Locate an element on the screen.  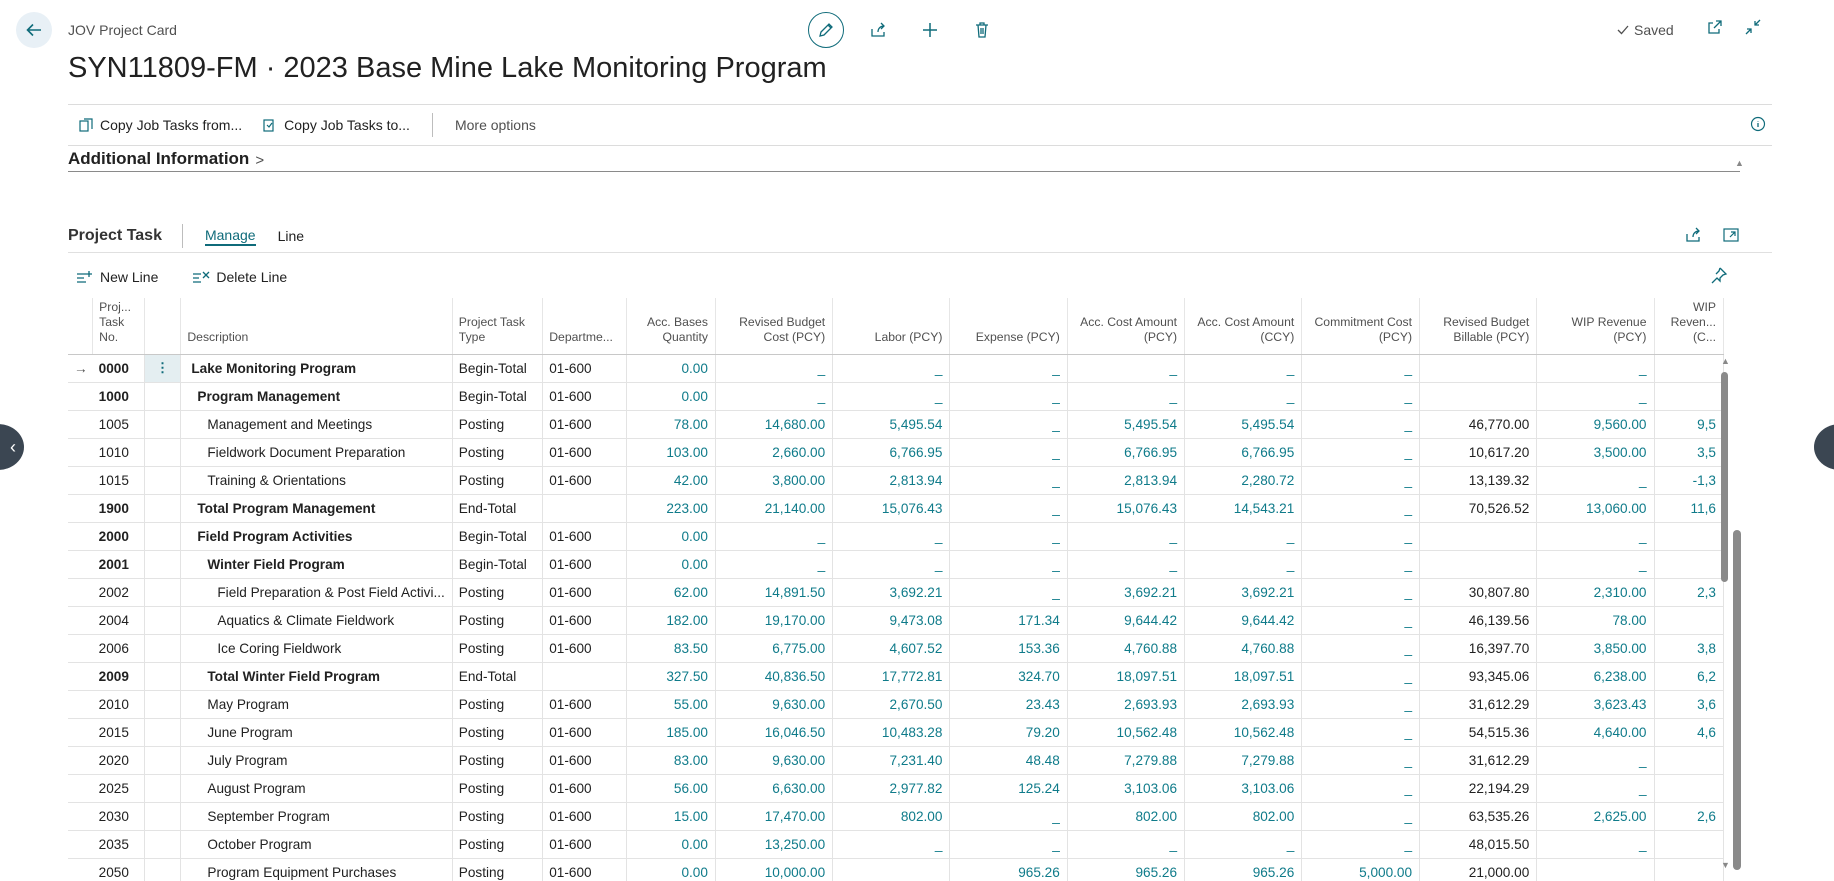
page-scrollbar-thumb is located at coordinates (1737, 700).